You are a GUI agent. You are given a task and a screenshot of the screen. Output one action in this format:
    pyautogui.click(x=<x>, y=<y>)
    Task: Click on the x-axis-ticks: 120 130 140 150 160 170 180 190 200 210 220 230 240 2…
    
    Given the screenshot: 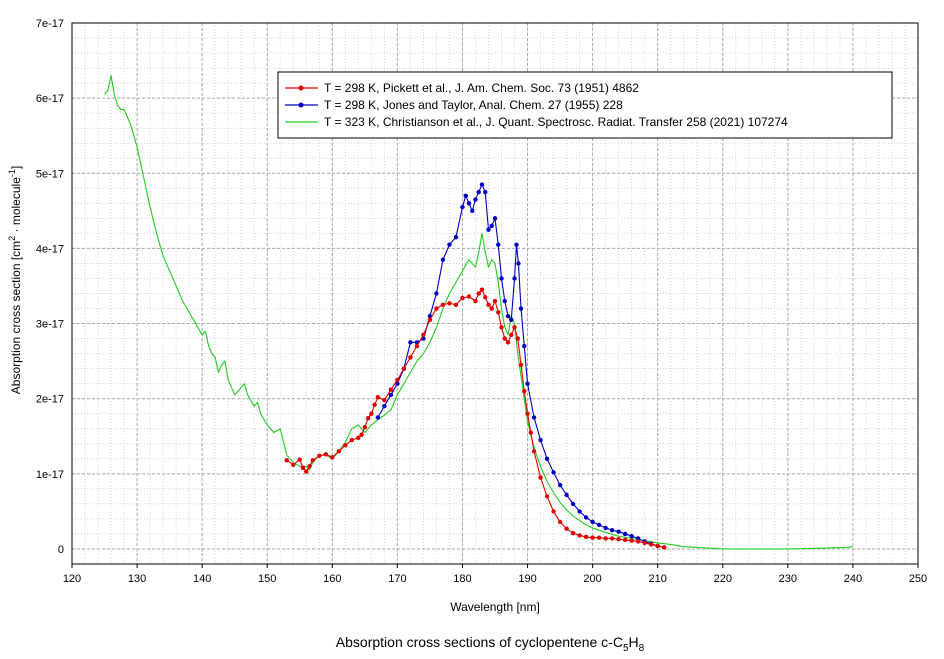 What is the action you would take?
    pyautogui.click(x=495, y=574)
    